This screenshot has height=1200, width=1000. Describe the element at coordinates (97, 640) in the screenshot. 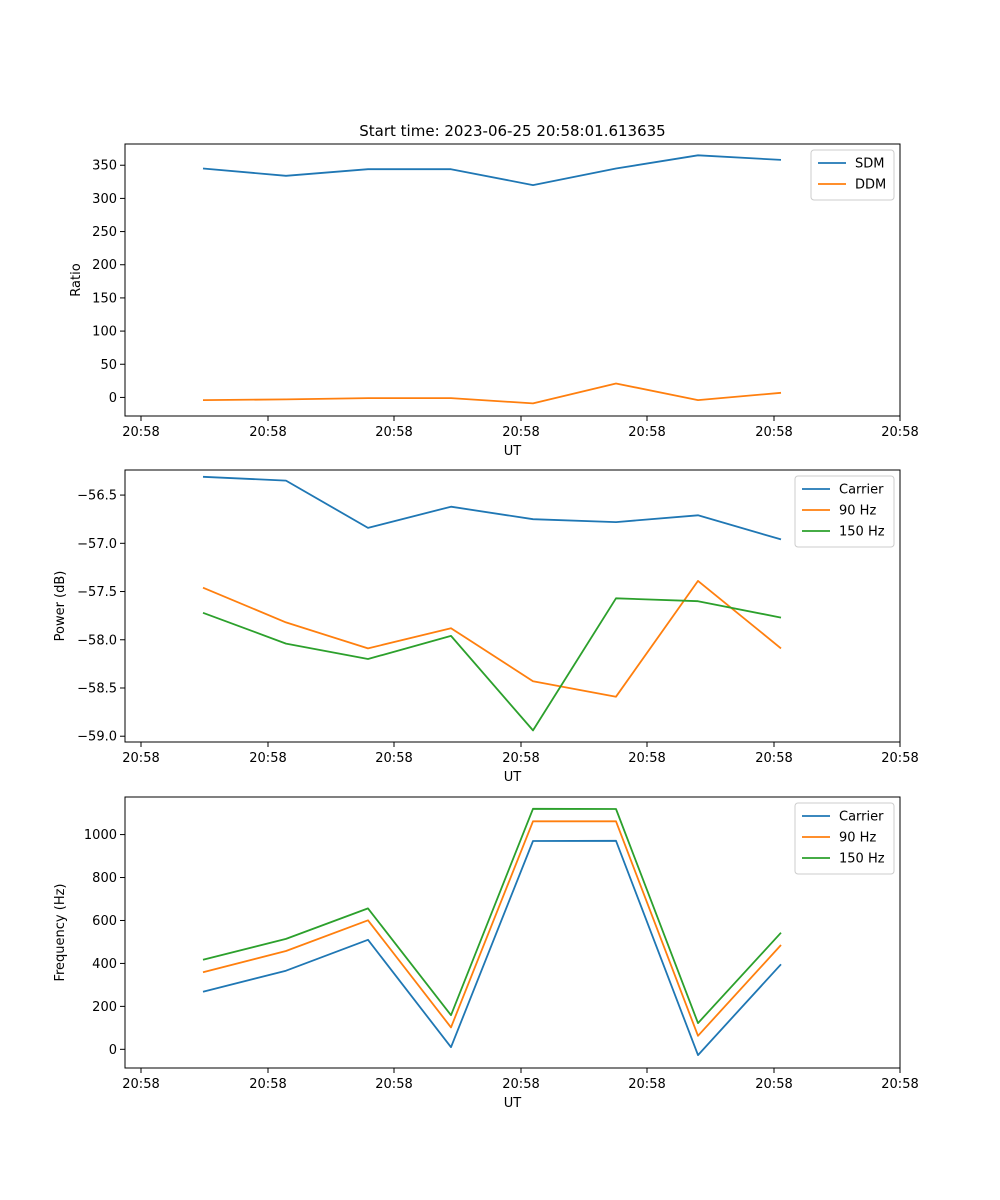

I see `y-tick-label: −58.0` at that location.